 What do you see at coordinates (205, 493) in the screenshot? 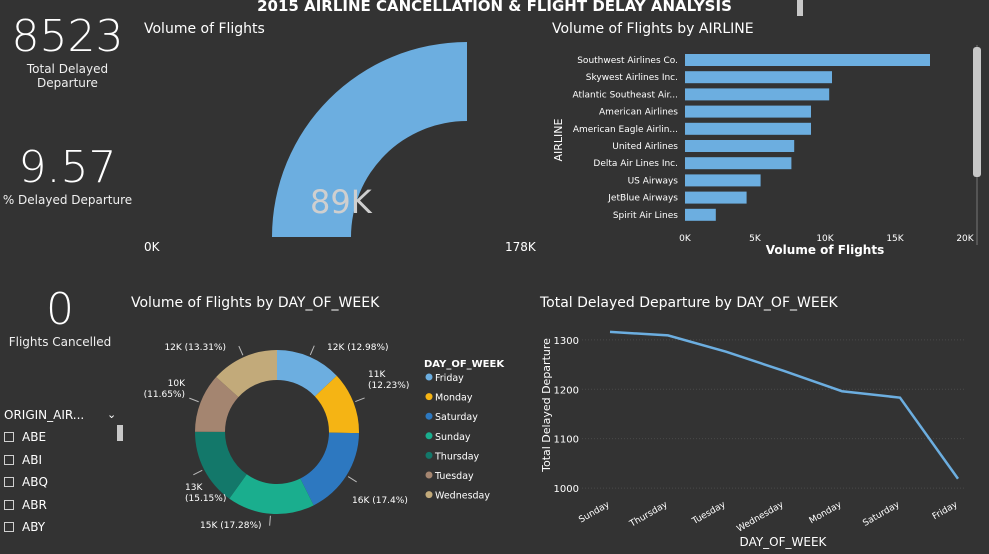
I see `donut-data-label: 13K (15.15%)` at bounding box center [205, 493].